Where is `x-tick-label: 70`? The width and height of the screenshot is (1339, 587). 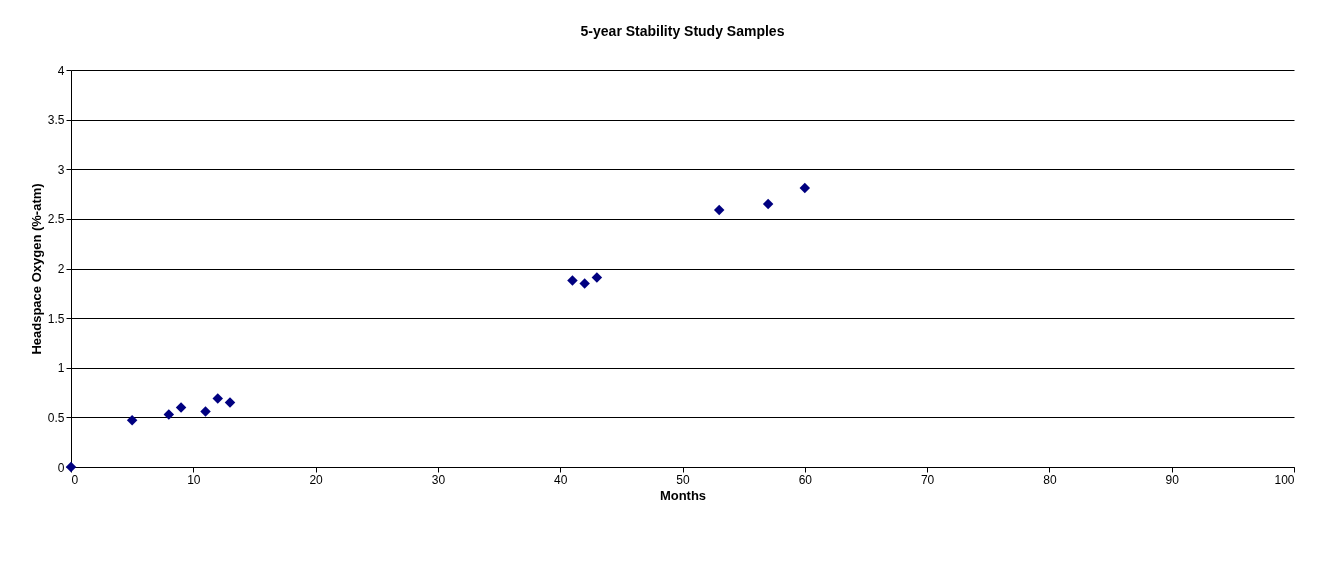
x-tick-label: 70 is located at coordinates (927, 479).